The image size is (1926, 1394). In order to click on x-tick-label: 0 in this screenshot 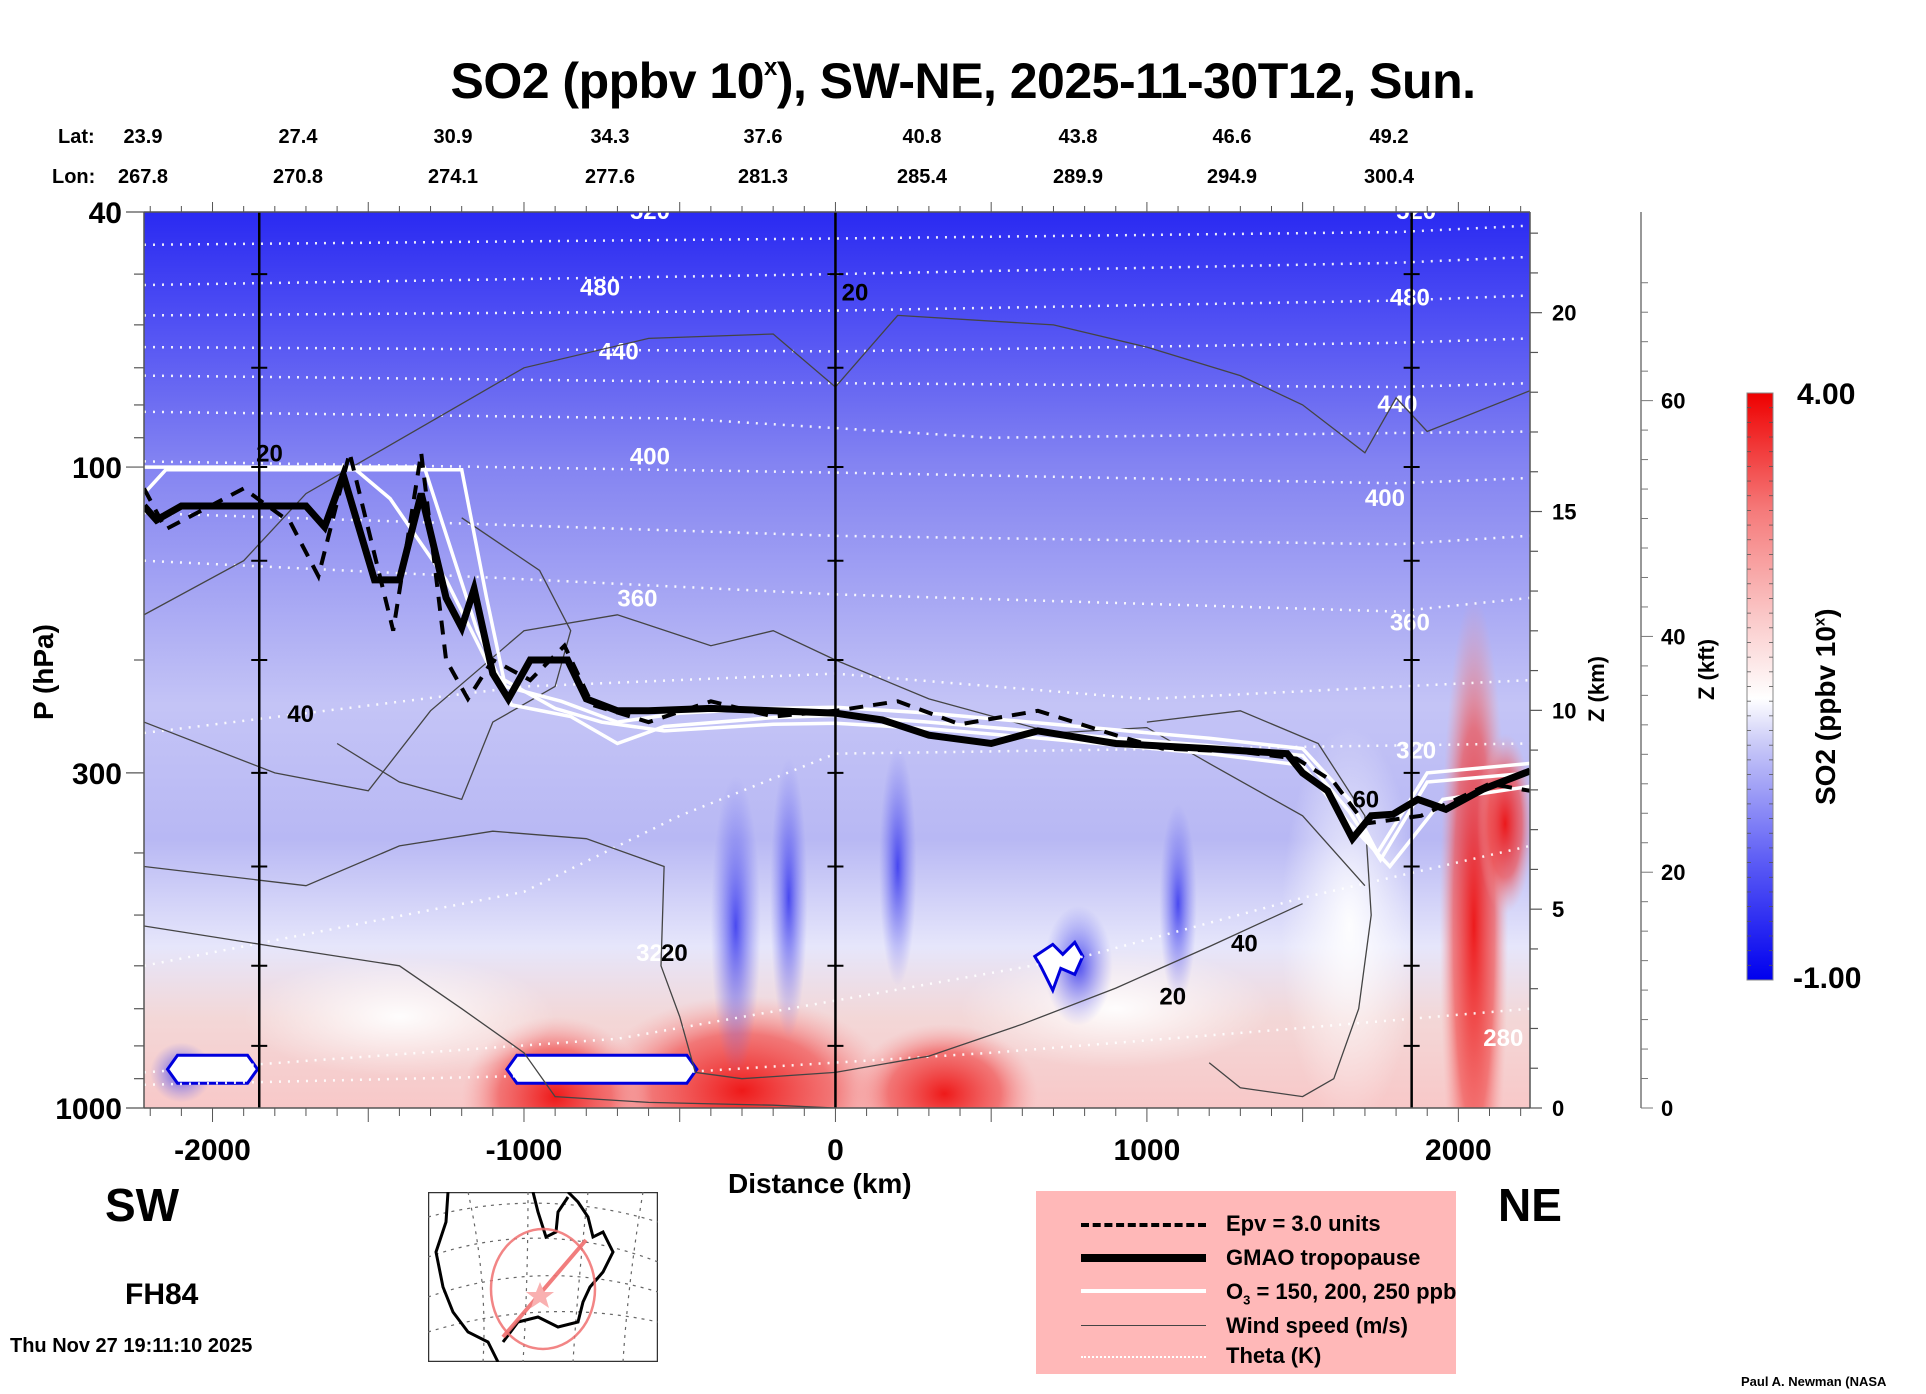, I will do `click(835, 1150)`.